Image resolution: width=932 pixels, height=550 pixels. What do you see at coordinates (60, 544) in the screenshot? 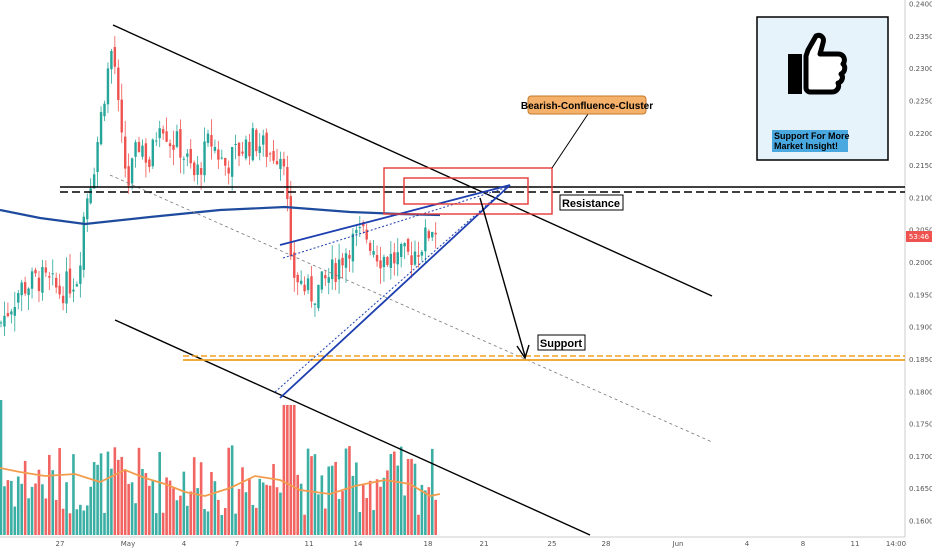
I see `time-tick-label: 27` at bounding box center [60, 544].